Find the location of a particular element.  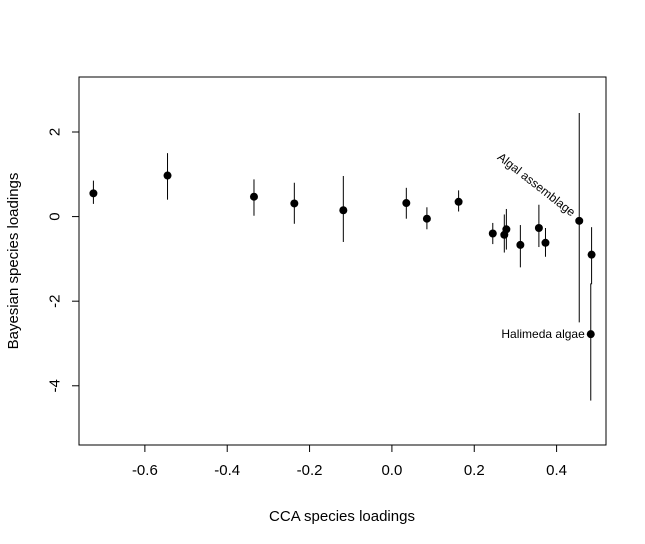

x-tick-label: 0.4 is located at coordinates (556, 470).